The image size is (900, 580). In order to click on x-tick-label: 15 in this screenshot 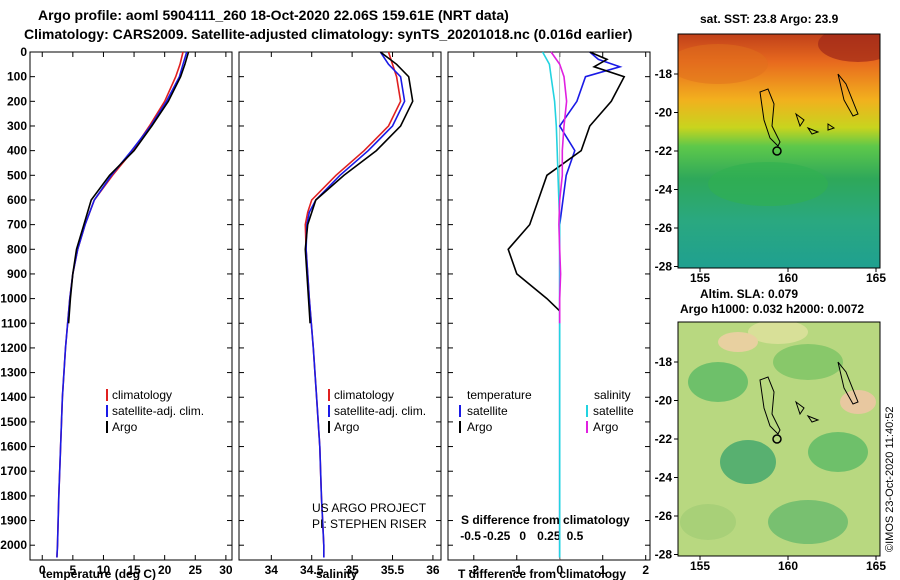, I will do `click(134, 570)`.